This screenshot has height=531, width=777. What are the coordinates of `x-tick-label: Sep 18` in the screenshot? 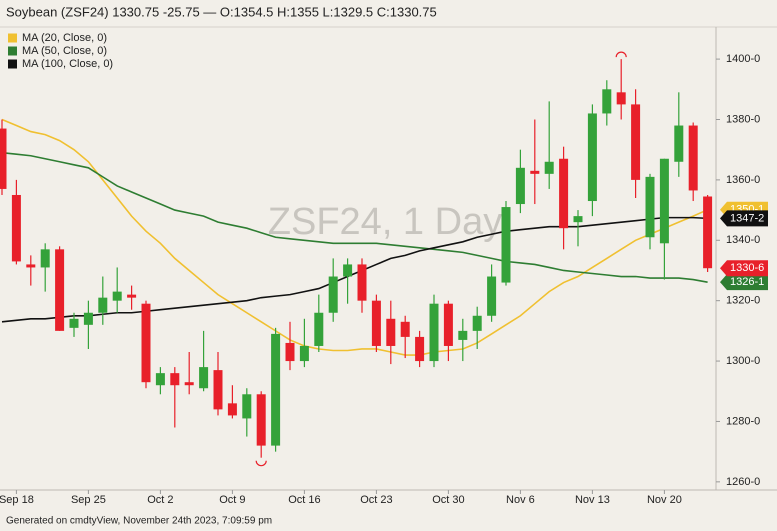 It's located at (17, 500).